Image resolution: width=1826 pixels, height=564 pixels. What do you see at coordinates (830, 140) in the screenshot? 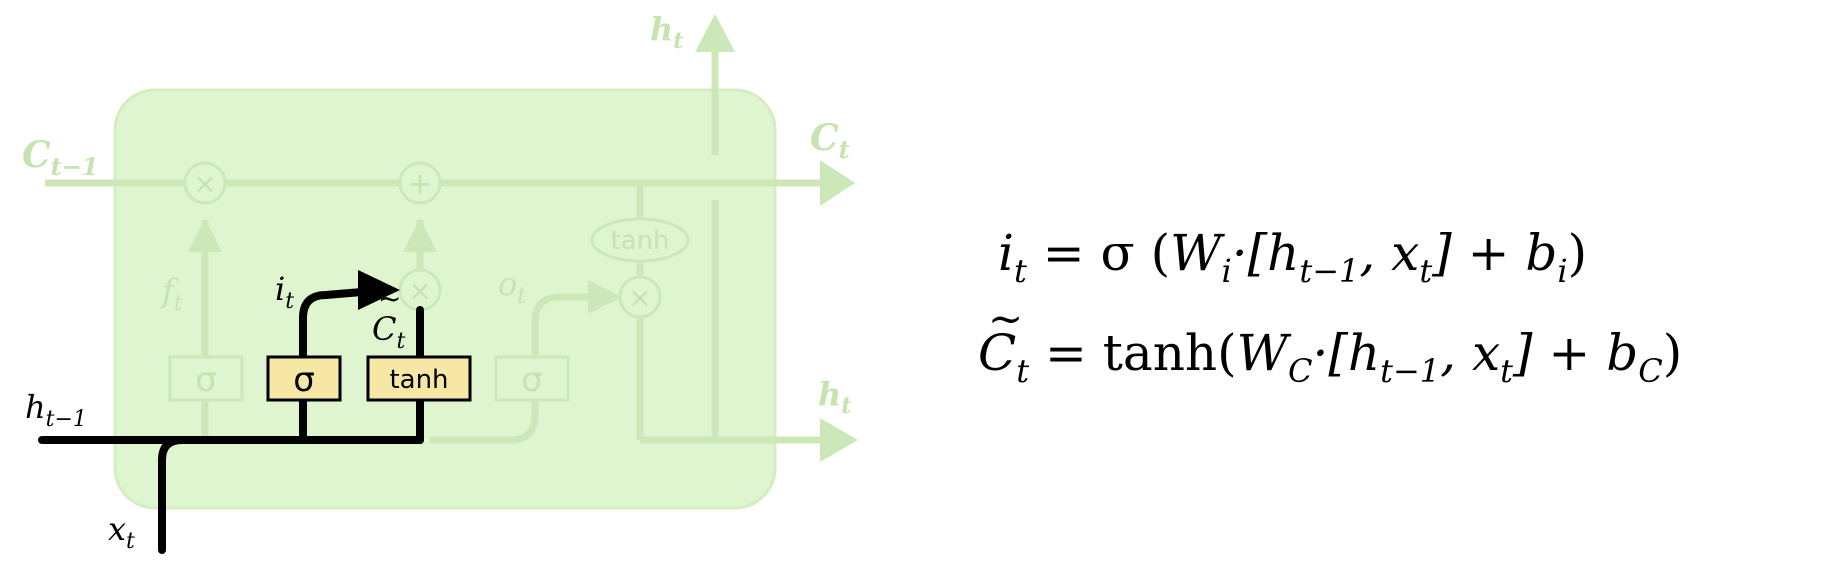
I see `label-c-t: Ct` at bounding box center [830, 140].